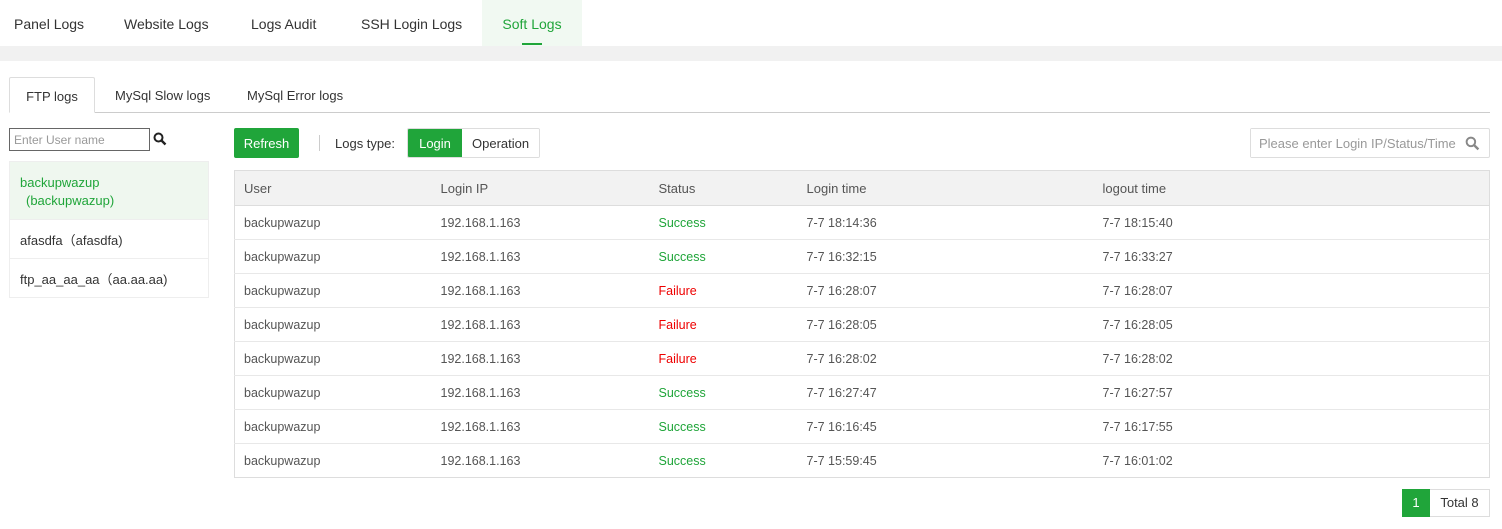  I want to click on log-search-input, so click(1353, 143).